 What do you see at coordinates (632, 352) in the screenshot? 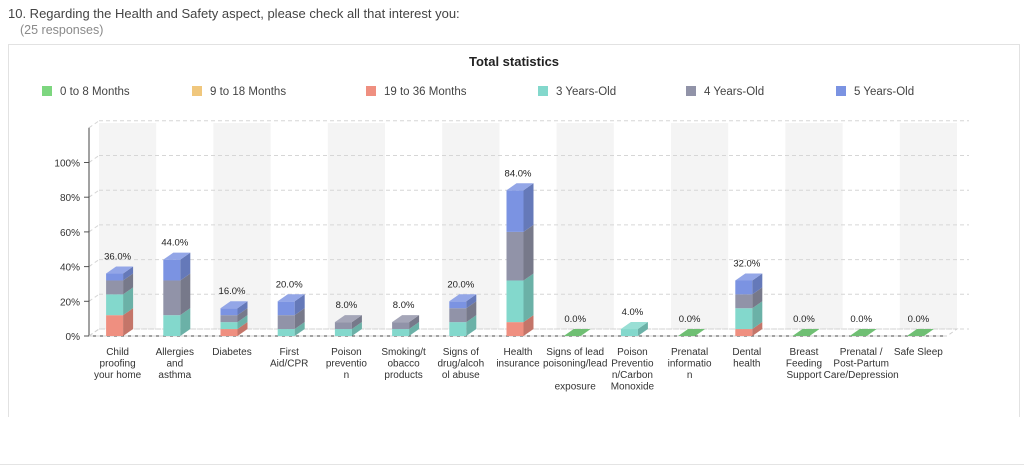
I see `x-tick-label: Poison` at bounding box center [632, 352].